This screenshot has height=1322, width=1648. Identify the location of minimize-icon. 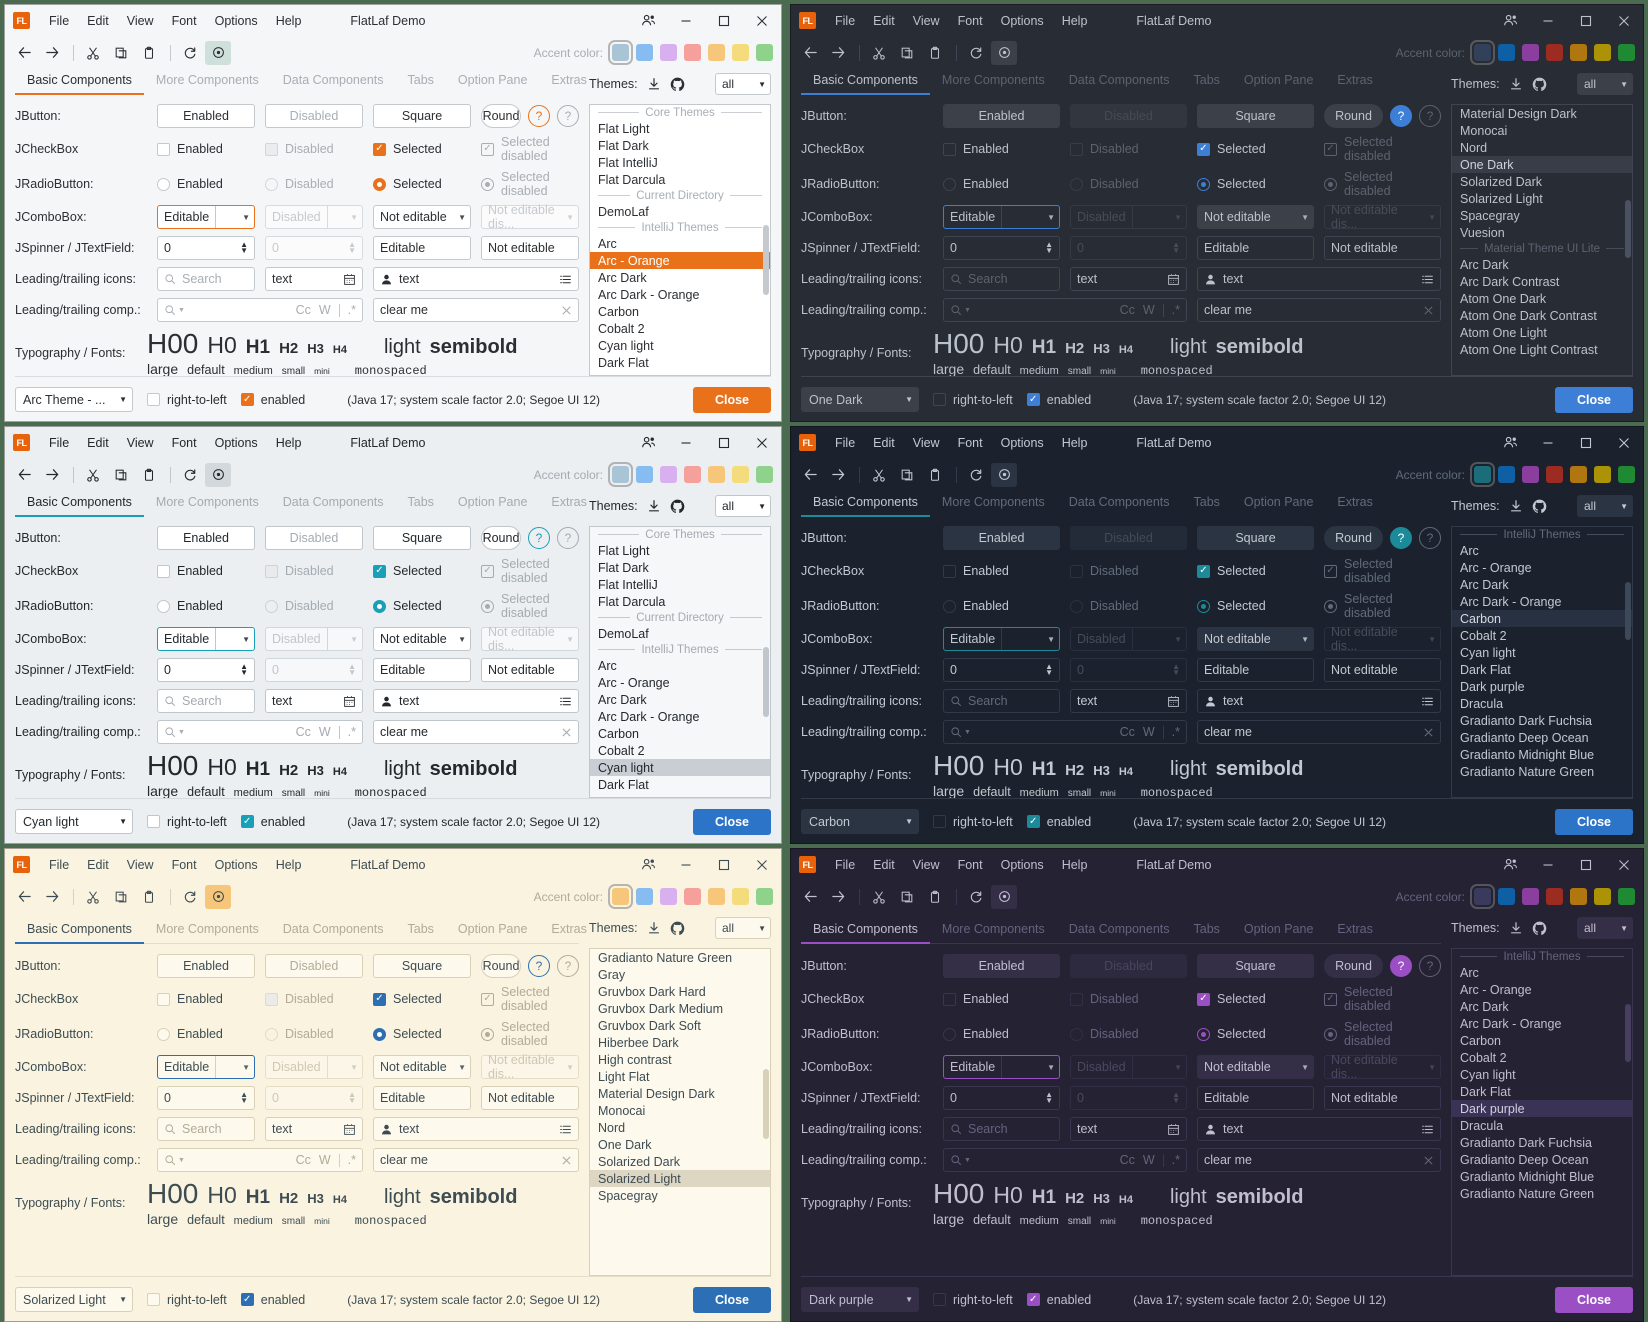
(1548, 442).